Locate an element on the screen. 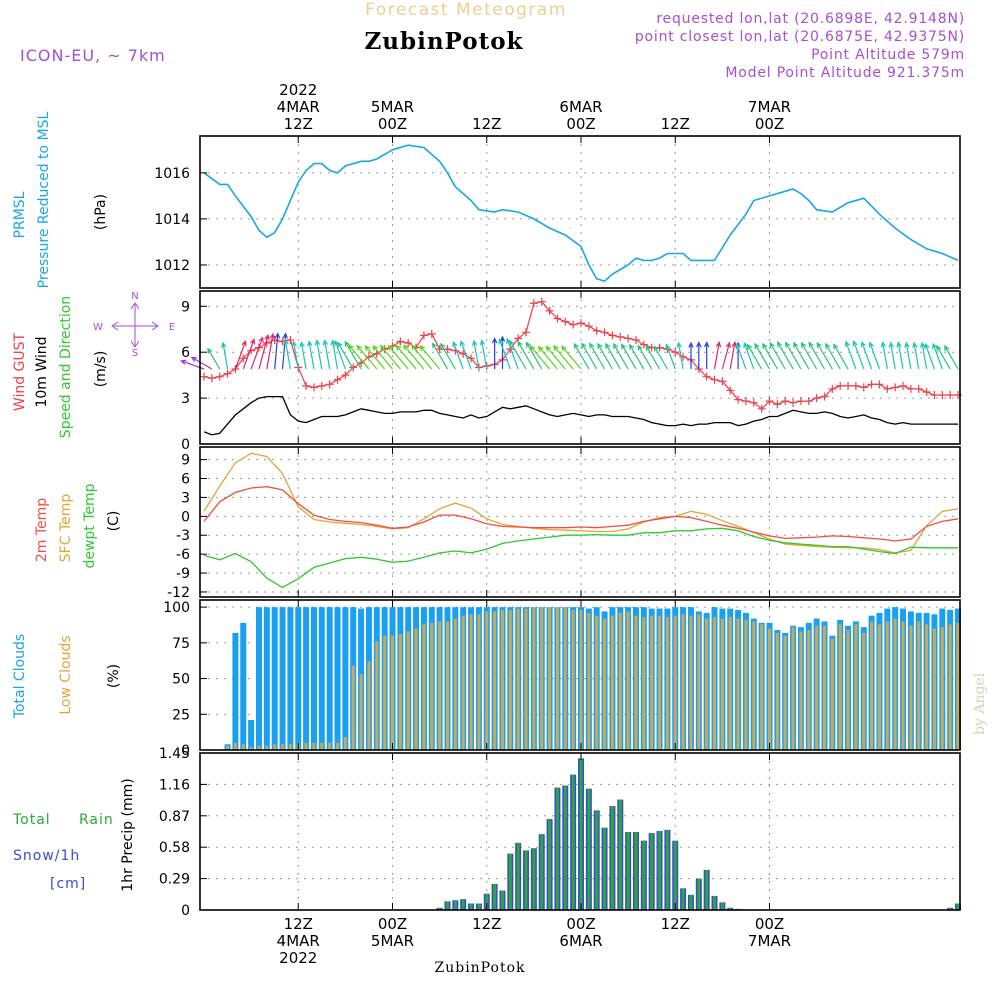 This screenshot has width=1000, height=1000. temperature-frame is located at coordinates (580, 522).